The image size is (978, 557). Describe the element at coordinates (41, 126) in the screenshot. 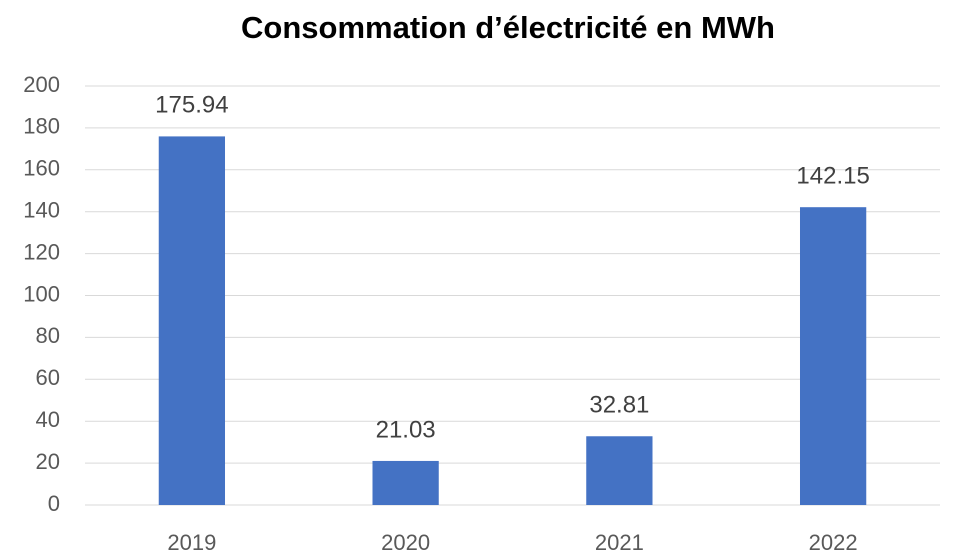

I see `y-tick-label: 180` at that location.